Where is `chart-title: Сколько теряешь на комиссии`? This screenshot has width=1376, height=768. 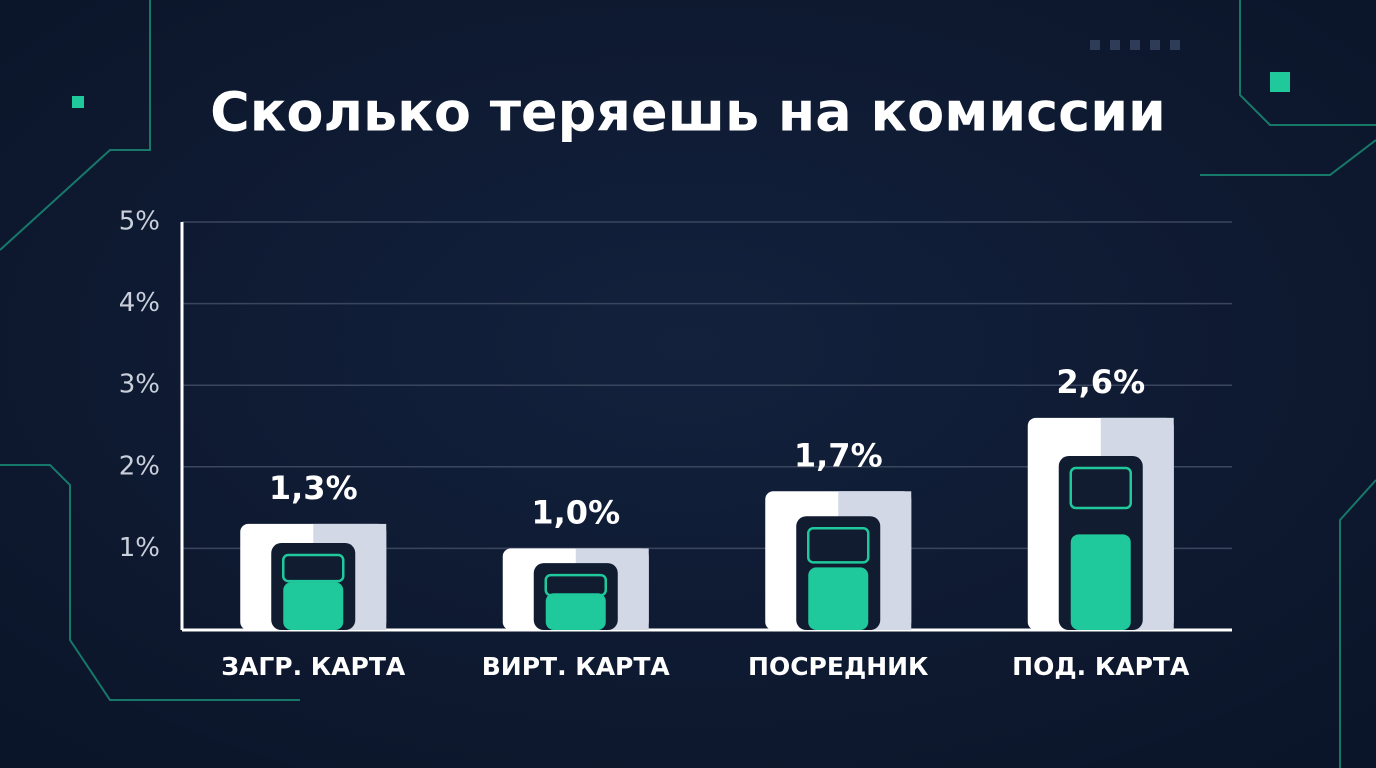 chart-title: Сколько теряешь на комиссии is located at coordinates (688, 112).